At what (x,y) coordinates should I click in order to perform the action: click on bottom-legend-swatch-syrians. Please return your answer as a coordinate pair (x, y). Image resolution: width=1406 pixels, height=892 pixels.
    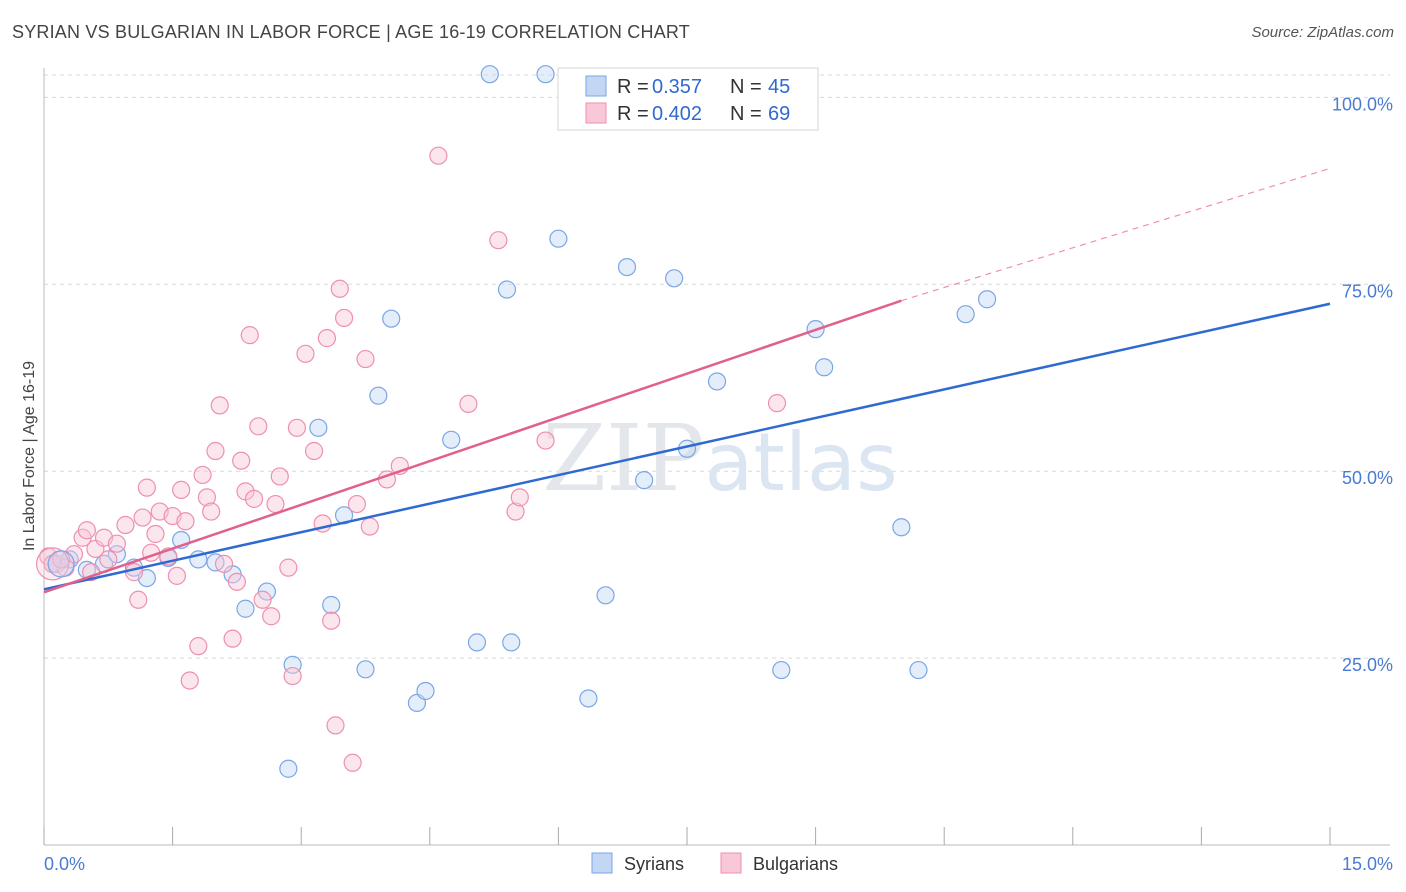
    Looking at the image, I should click on (602, 863).